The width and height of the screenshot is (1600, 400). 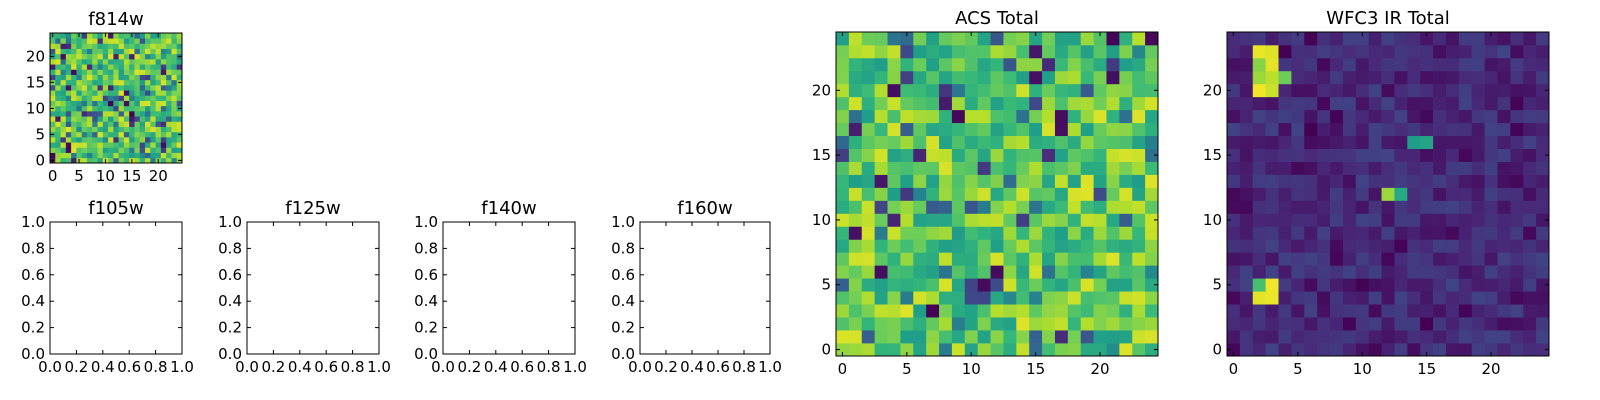 I want to click on x-tick-label: 15, so click(x=1035, y=369).